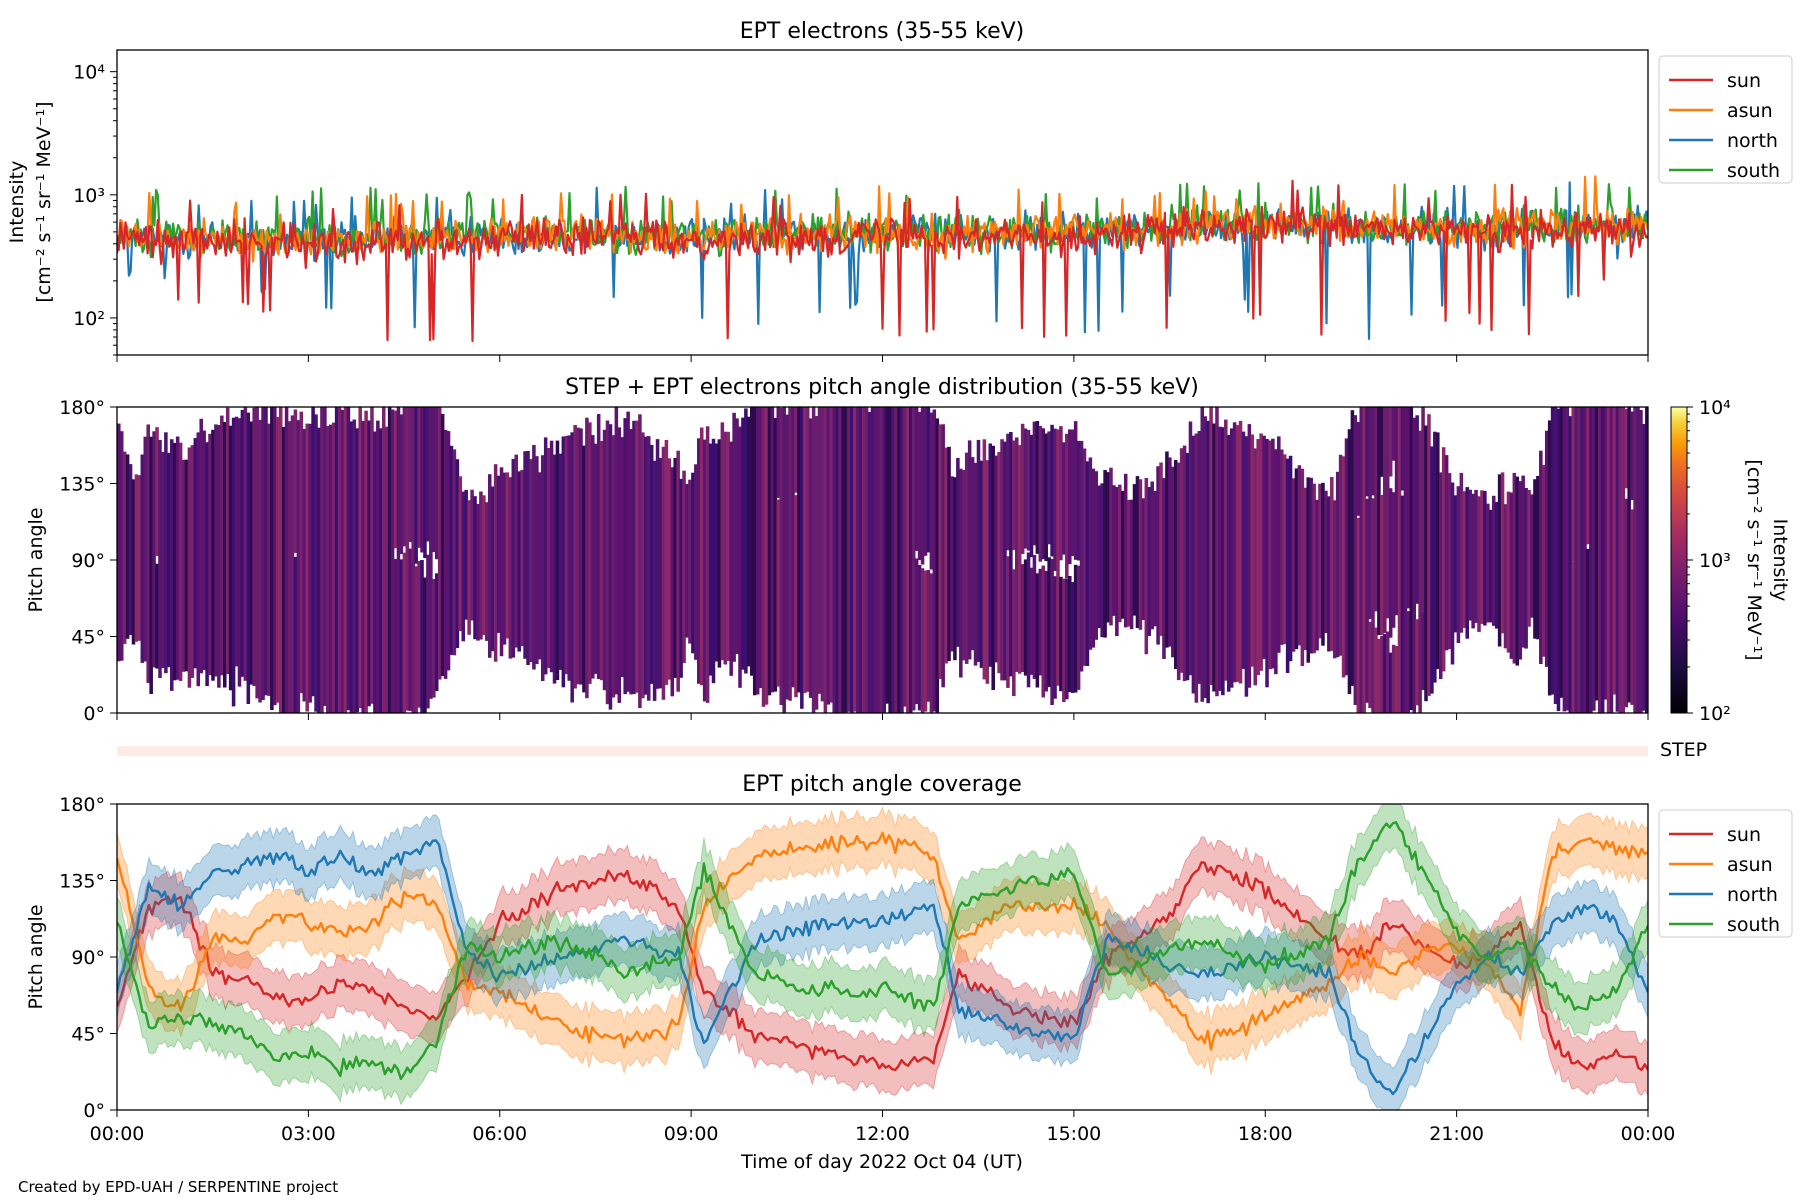 This screenshot has height=1200, width=1800. I want to click on panel4-title: EPT pitch angle coverage, so click(882, 784).